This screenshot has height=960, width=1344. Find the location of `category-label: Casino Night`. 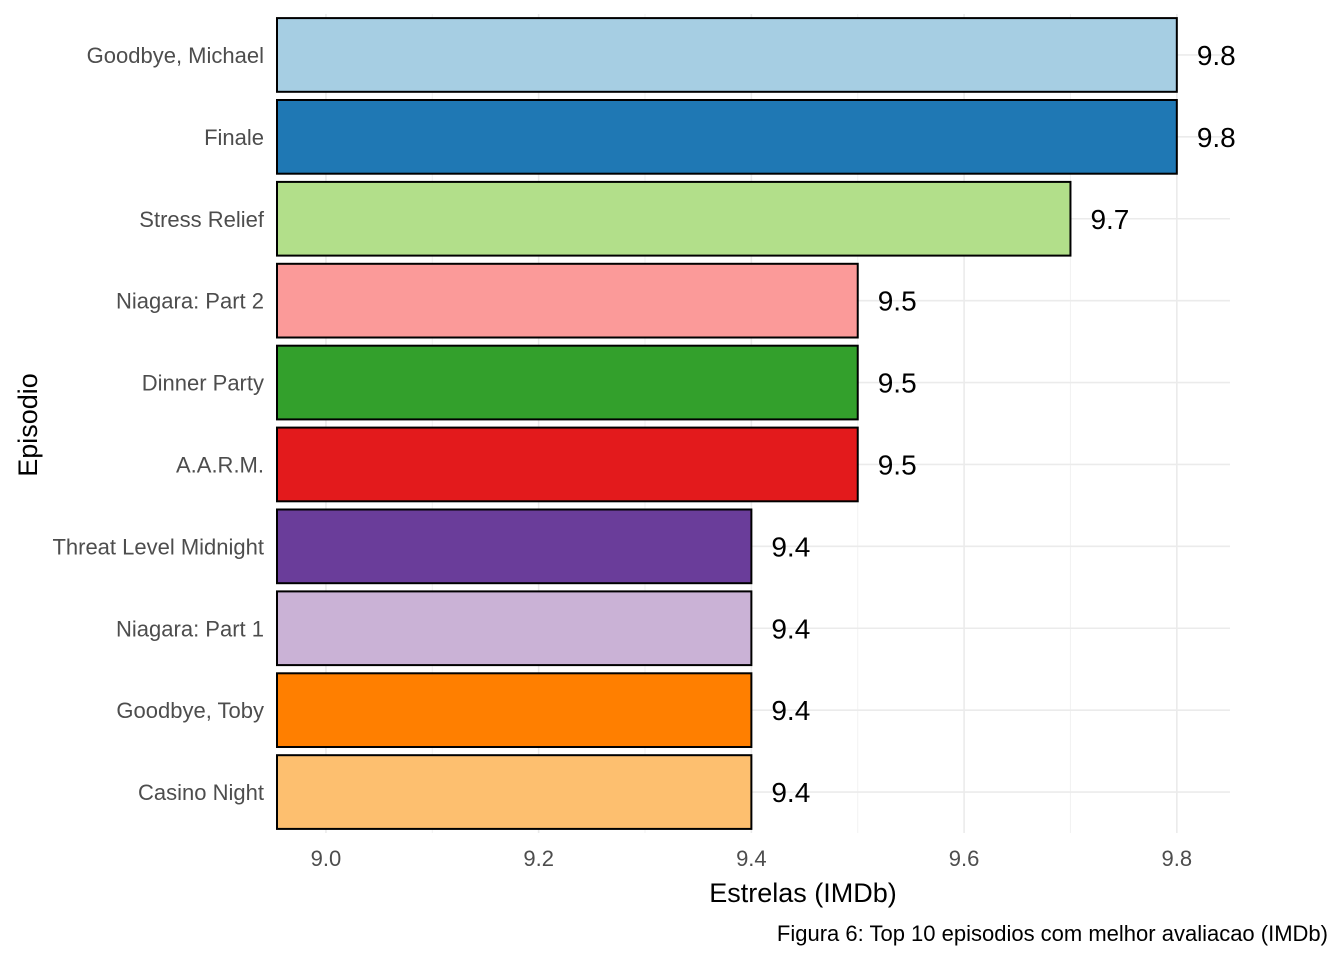

category-label: Casino Night is located at coordinates (201, 792).